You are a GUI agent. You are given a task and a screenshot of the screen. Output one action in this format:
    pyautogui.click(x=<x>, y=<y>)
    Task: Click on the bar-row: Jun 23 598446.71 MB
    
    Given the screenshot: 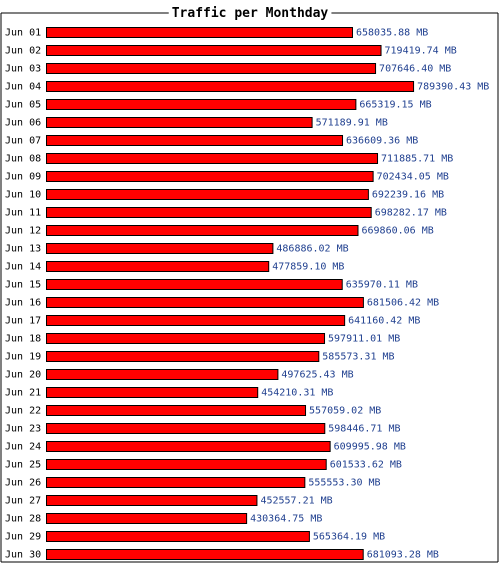 What is the action you would take?
    pyautogui.click(x=203, y=429)
    